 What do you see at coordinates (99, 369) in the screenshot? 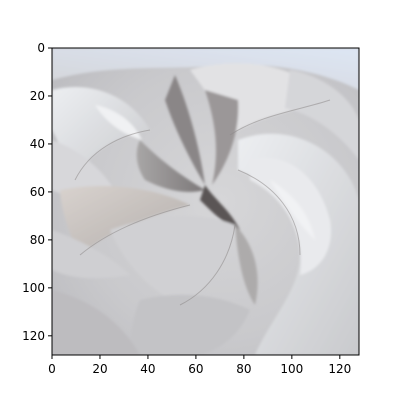
I see `x-tick-label: 20` at bounding box center [99, 369].